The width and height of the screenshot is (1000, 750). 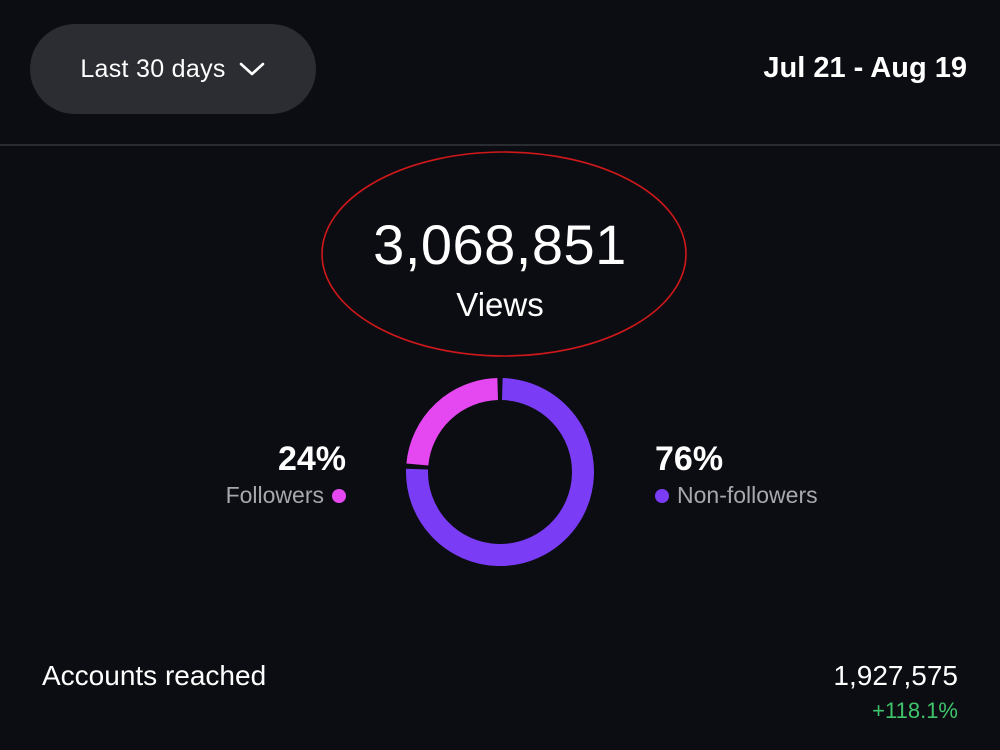 I want to click on views-label: Views, so click(x=500, y=304).